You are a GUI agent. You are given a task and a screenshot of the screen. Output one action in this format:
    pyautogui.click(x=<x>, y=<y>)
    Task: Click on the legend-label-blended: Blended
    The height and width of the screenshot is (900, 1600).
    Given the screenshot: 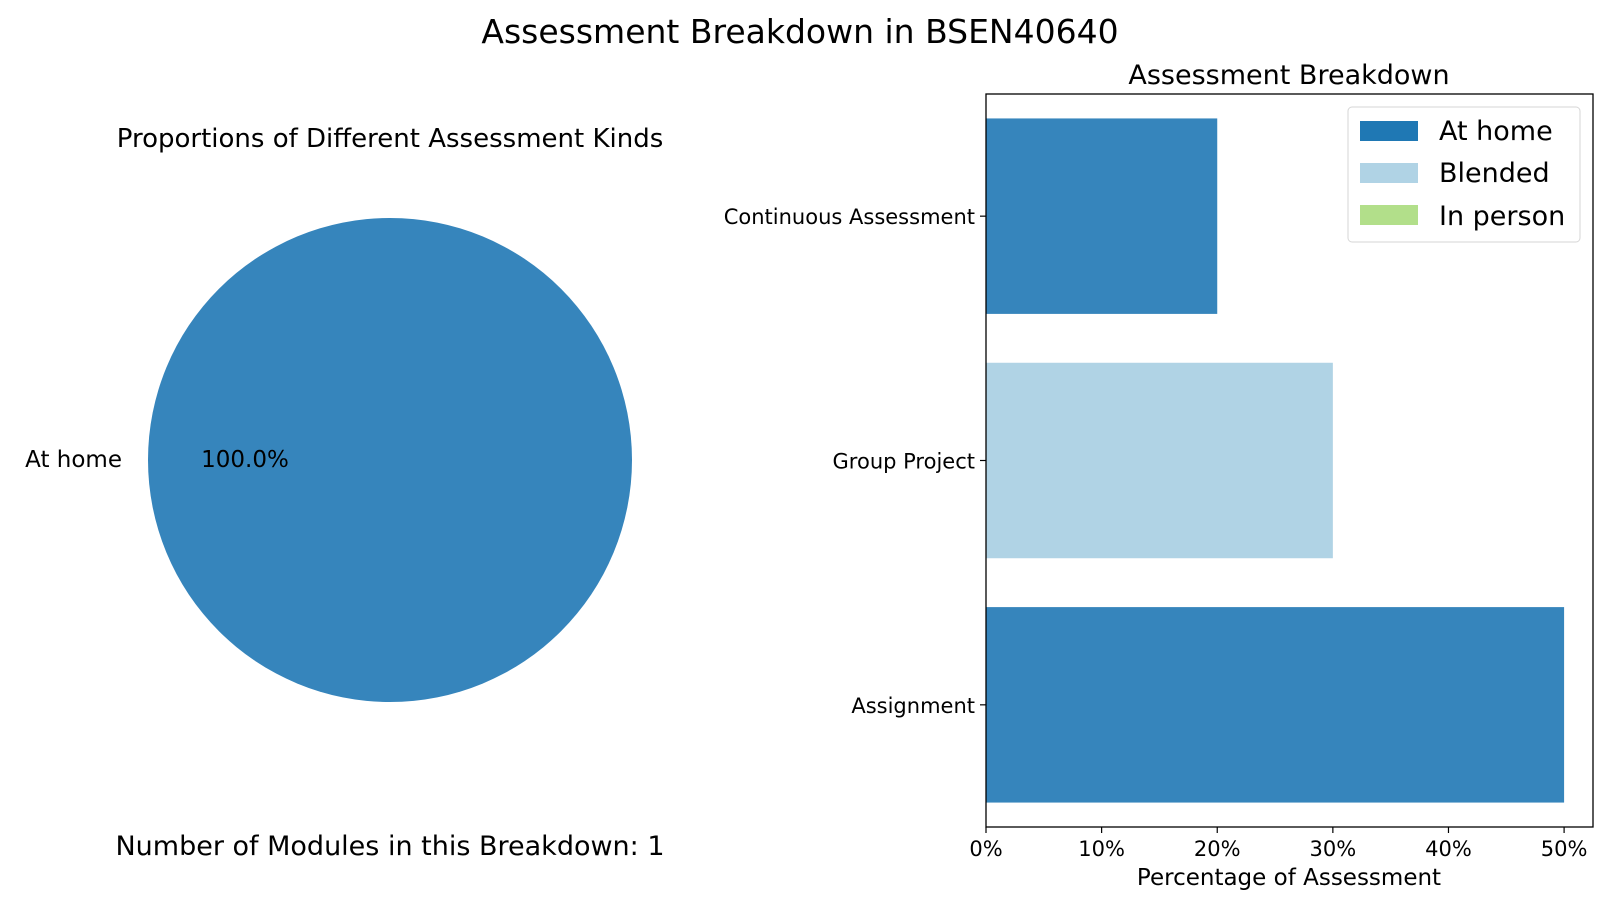 What is the action you would take?
    pyautogui.click(x=1494, y=173)
    